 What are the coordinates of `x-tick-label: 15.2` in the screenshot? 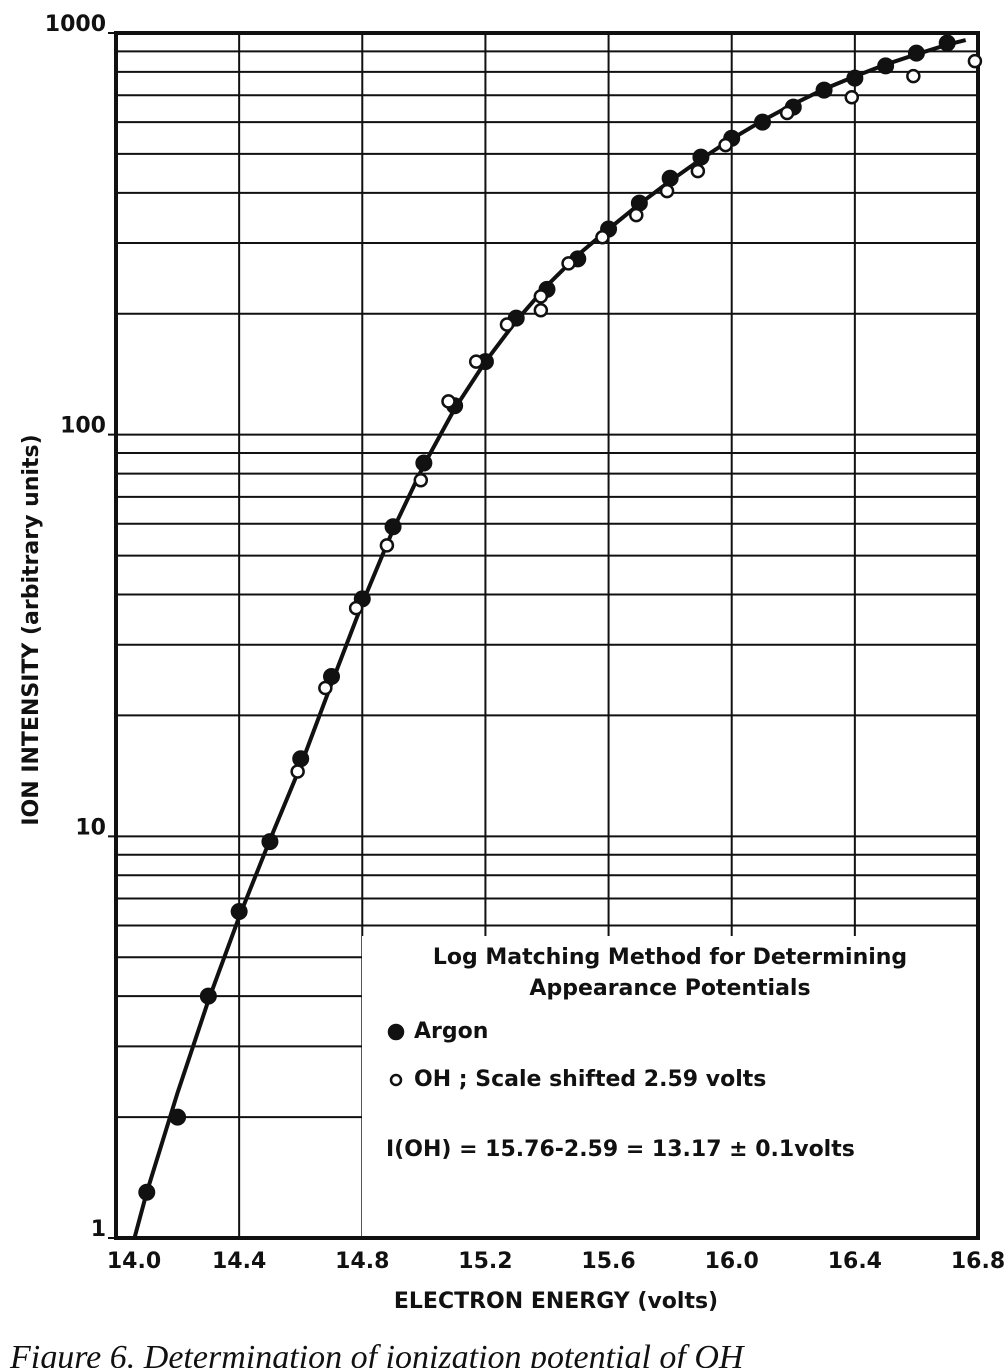 It's located at (485, 1261).